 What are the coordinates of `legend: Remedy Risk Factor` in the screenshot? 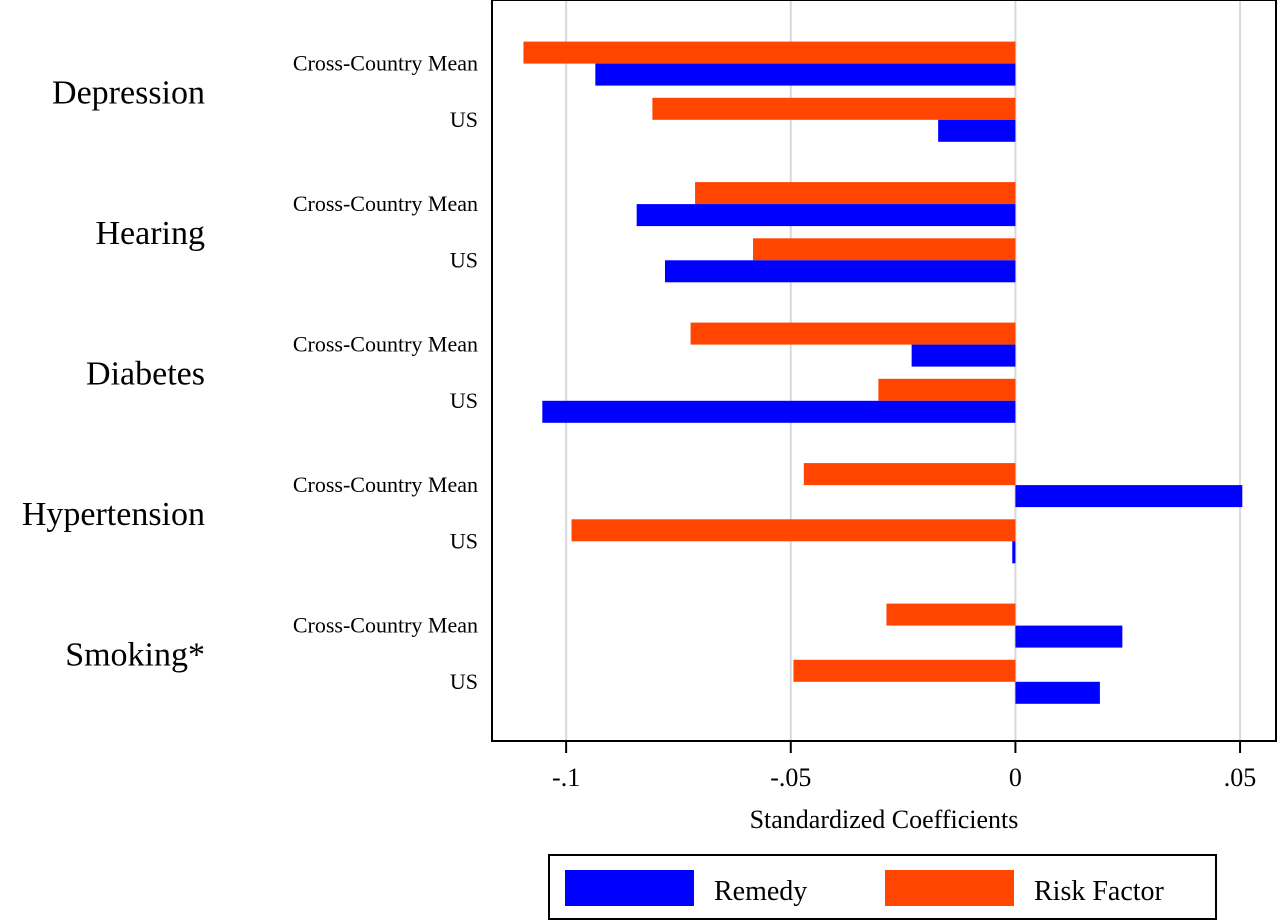 It's located at (882, 887).